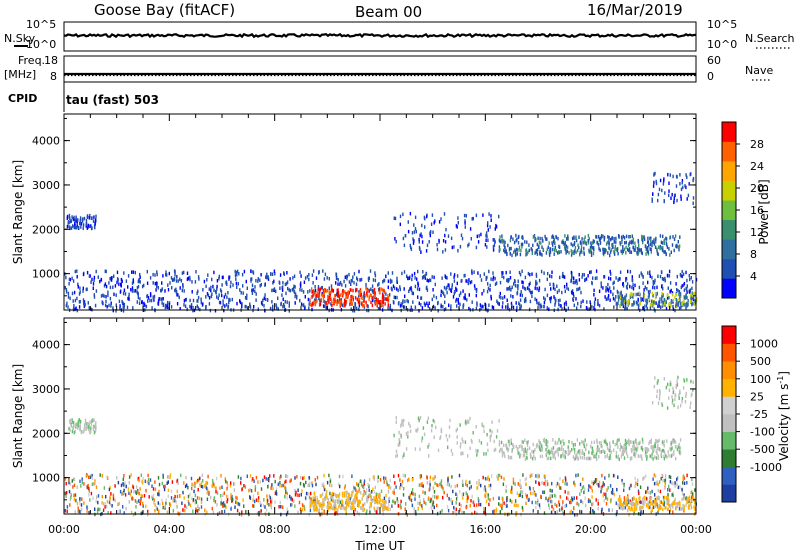 The image size is (800, 558). Describe the element at coordinates (31, 60) in the screenshot. I see `freq-label-1: Freq.` at that location.